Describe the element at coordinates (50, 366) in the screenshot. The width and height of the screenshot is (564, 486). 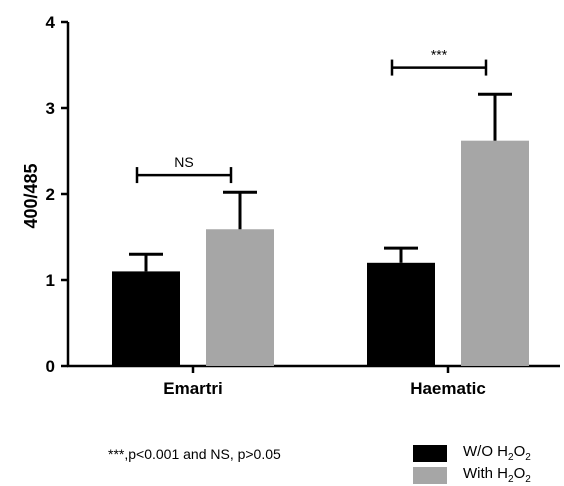
I see `y-tick-label: 0` at that location.